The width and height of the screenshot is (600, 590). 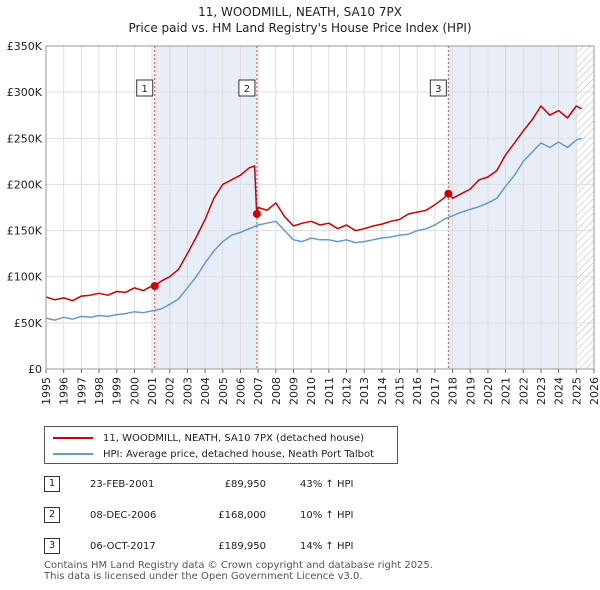 I want to click on sale-number-badge: 3, so click(x=52, y=546).